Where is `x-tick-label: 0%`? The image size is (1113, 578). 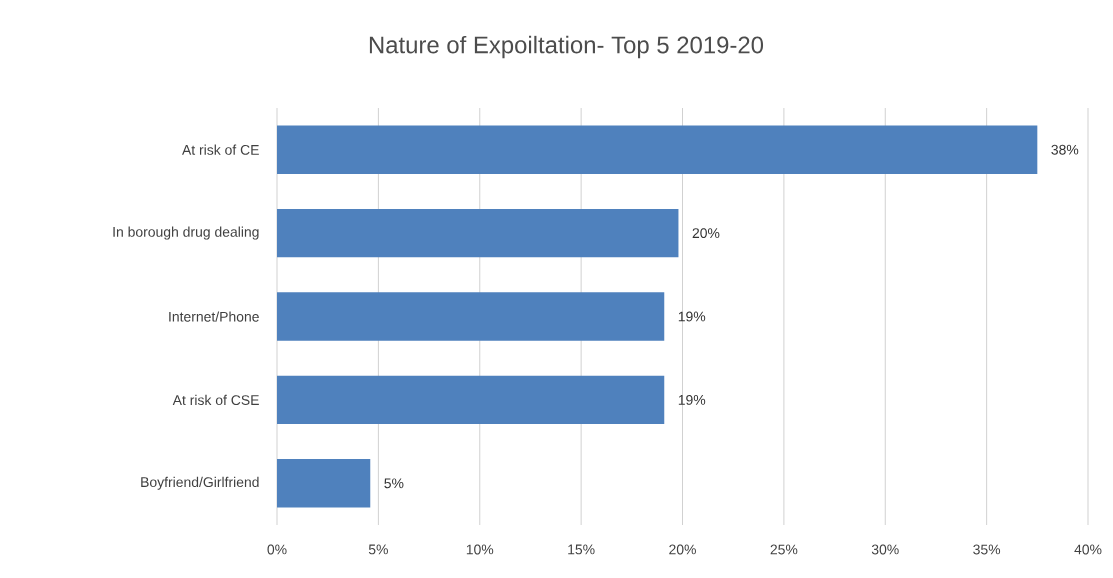 x-tick-label: 0% is located at coordinates (277, 549).